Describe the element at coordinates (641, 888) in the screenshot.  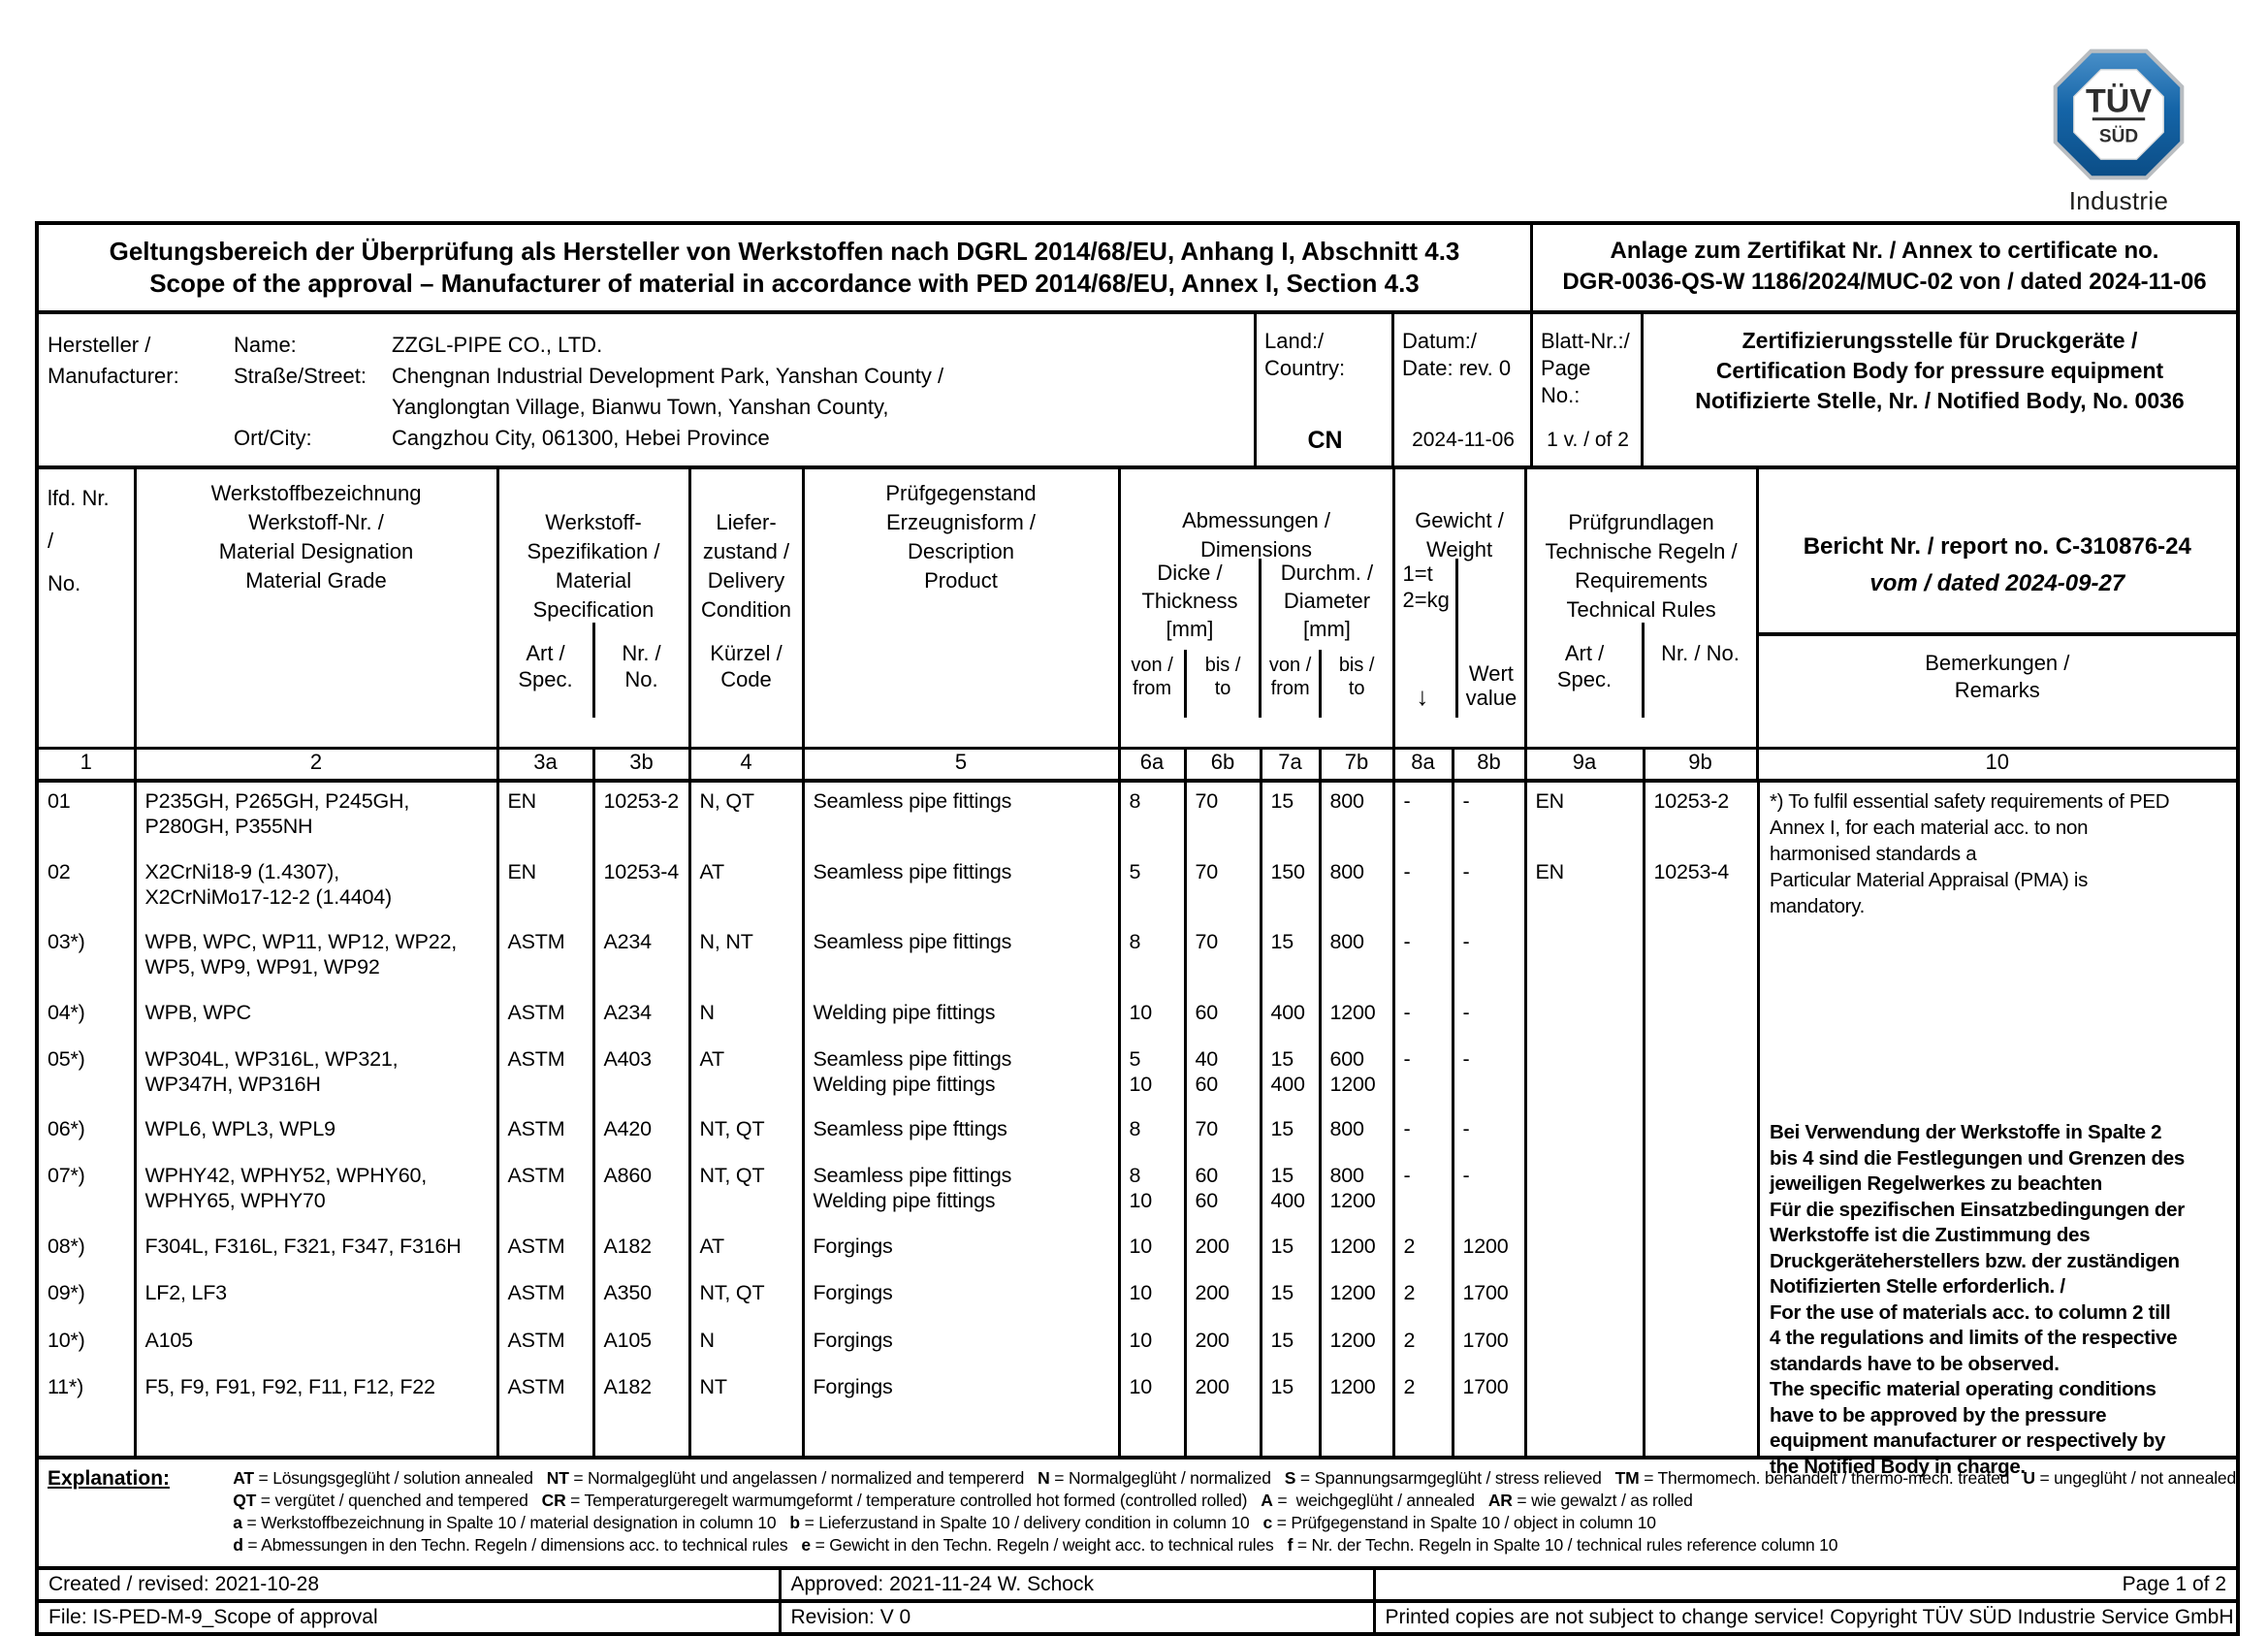
I see `cell-spec_no: 10253-4` at that location.